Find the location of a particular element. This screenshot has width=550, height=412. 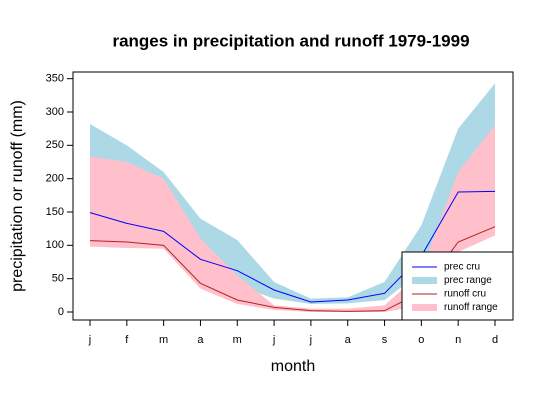

legend-label: runoff range is located at coordinates (471, 307).